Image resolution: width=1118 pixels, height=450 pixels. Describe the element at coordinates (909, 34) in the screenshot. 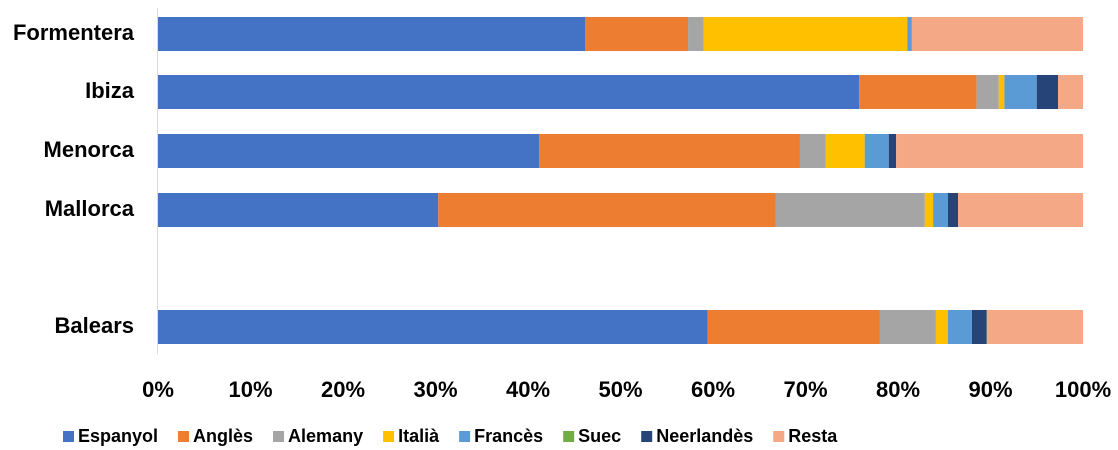

I see `bar-segment-formentera-francès` at that location.